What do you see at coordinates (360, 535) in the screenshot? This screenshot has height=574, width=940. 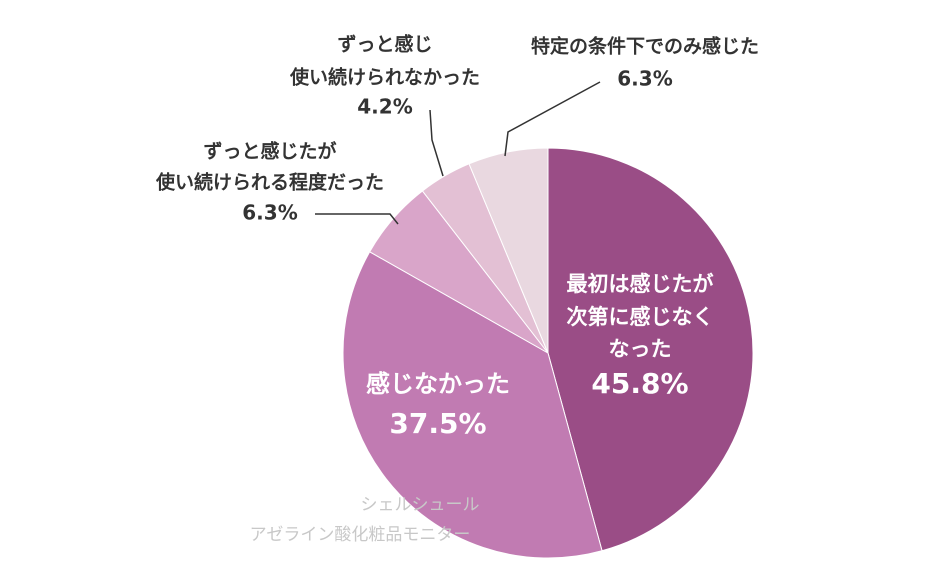 I see `watermark: アゼライン酸化粧品モニター` at bounding box center [360, 535].